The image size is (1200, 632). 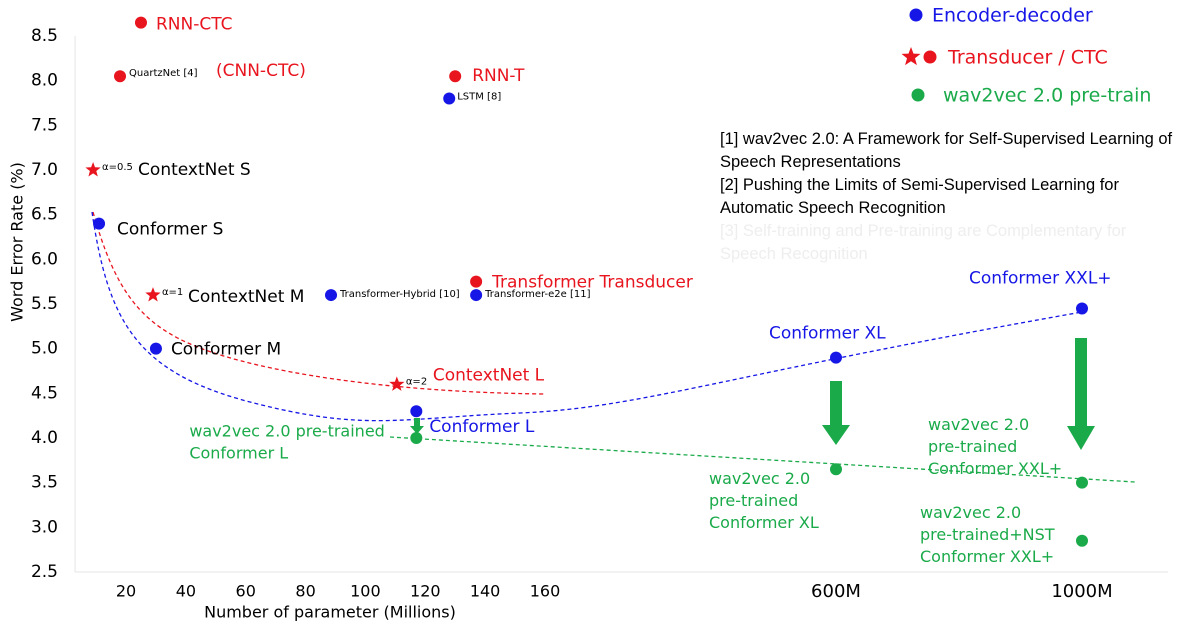 What do you see at coordinates (126, 591) in the screenshot?
I see `x-tick-label: 20` at bounding box center [126, 591].